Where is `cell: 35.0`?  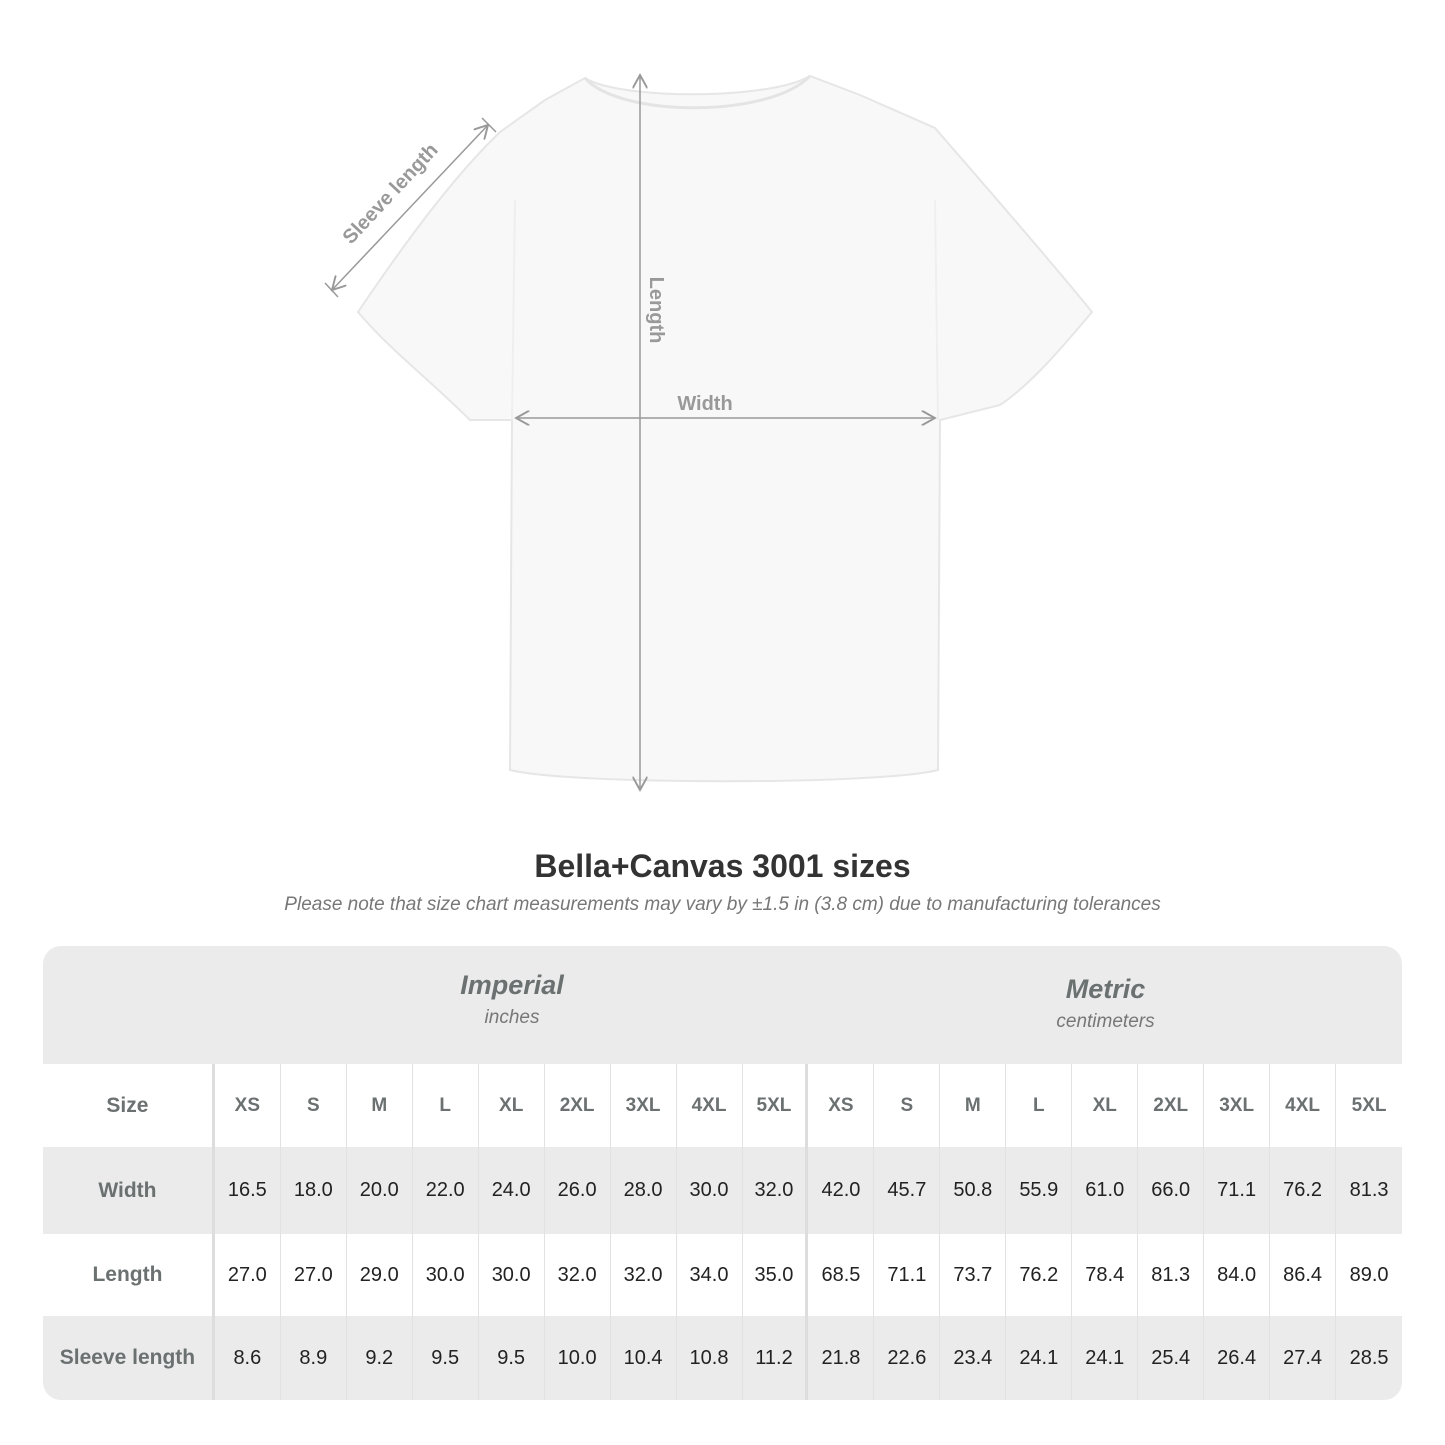
cell: 35.0 is located at coordinates (776, 1275).